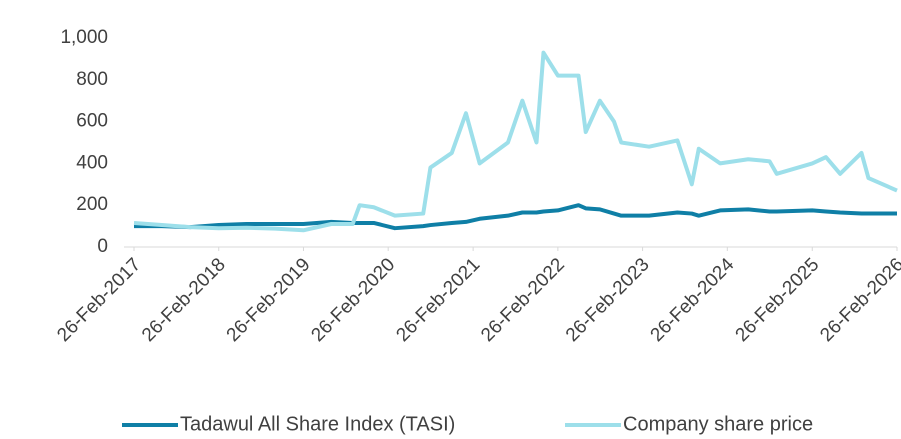  What do you see at coordinates (693, 300) in the screenshot?
I see `x-tick-label: 26-Feb-2024` at bounding box center [693, 300].